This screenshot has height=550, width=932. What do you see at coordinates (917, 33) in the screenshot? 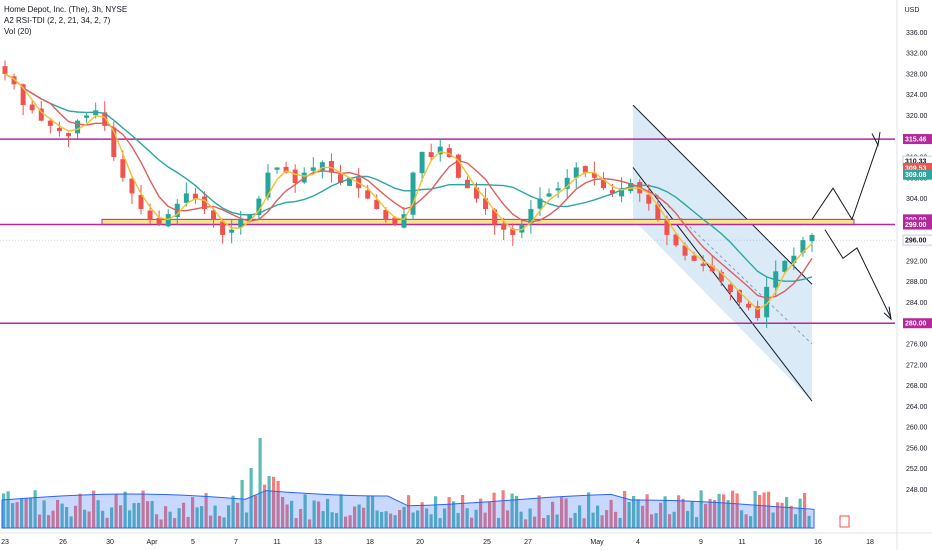
I see `y-tick-label: 336.00` at bounding box center [917, 33].